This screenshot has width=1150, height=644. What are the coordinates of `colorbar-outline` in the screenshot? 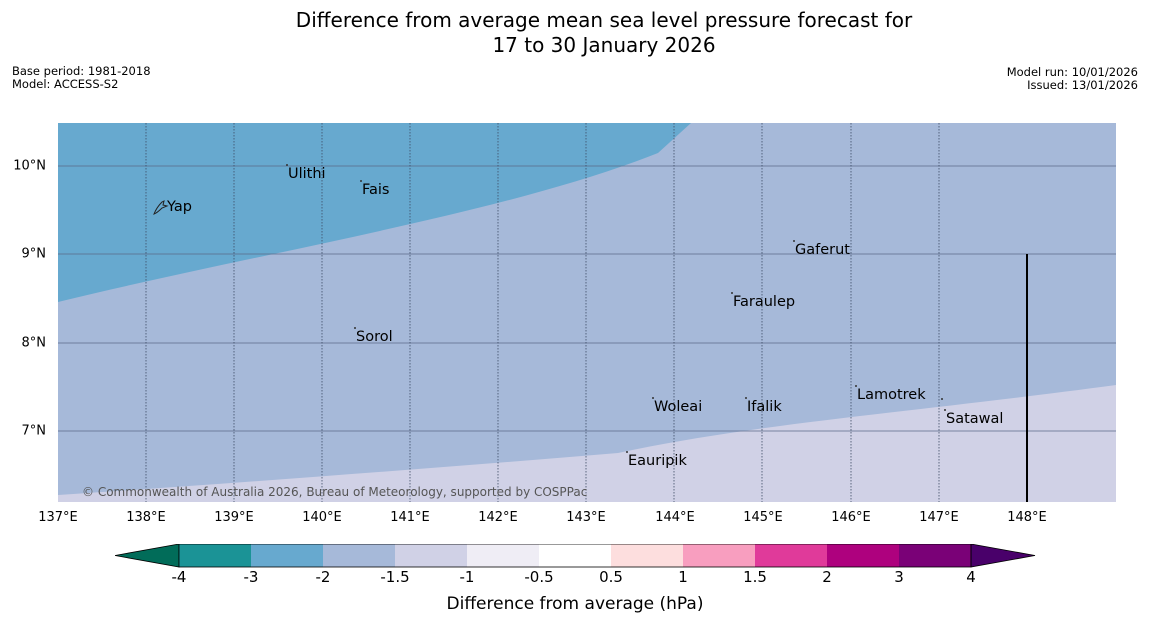 It's located at (575, 555).